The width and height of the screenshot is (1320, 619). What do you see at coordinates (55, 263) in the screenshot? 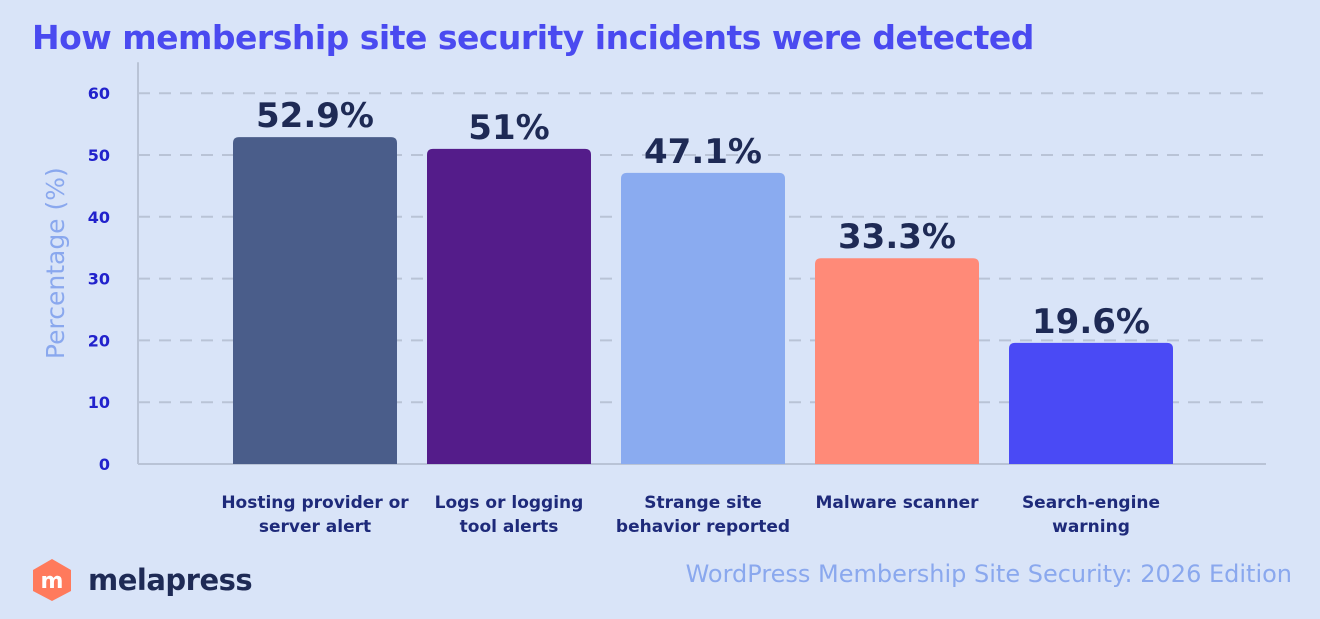
I see `y-axis-label: Percentage (%)` at bounding box center [55, 263].